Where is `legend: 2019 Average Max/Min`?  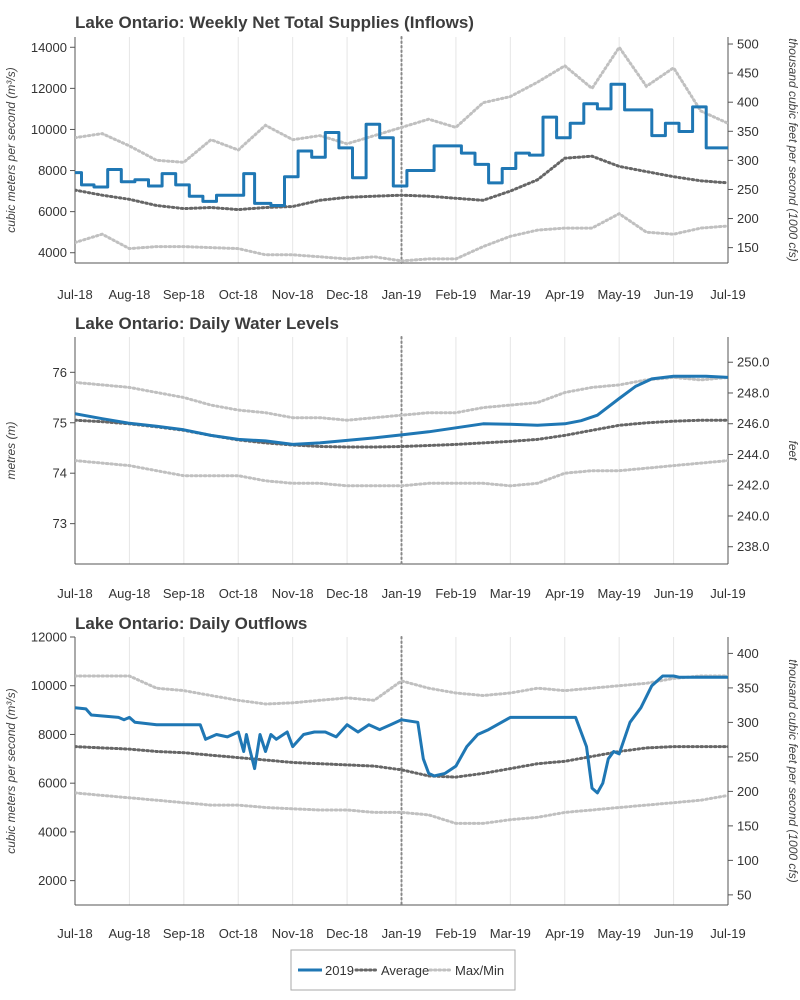 legend: 2019 Average Max/Min is located at coordinates (403, 970).